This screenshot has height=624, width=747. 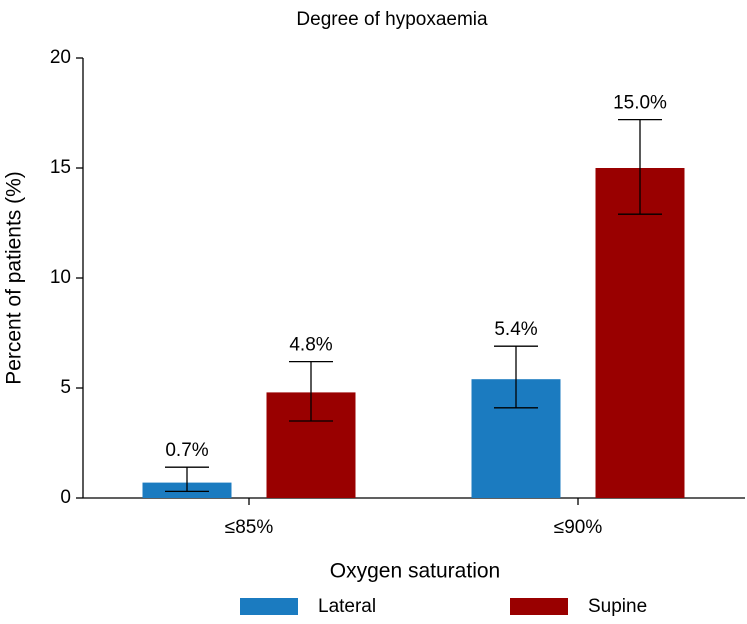 I want to click on value-label: 4.8%, so click(x=310, y=345).